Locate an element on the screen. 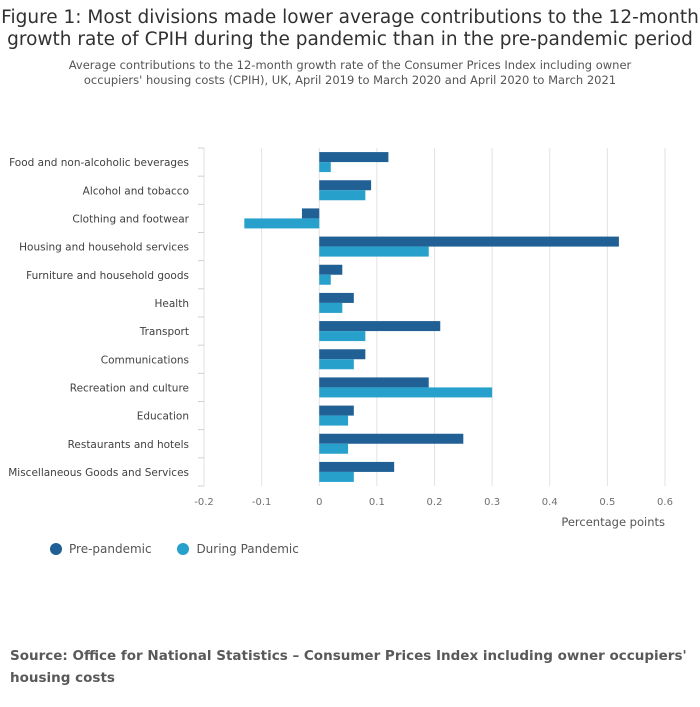  x-tick-label-1: -0.1 is located at coordinates (262, 502).